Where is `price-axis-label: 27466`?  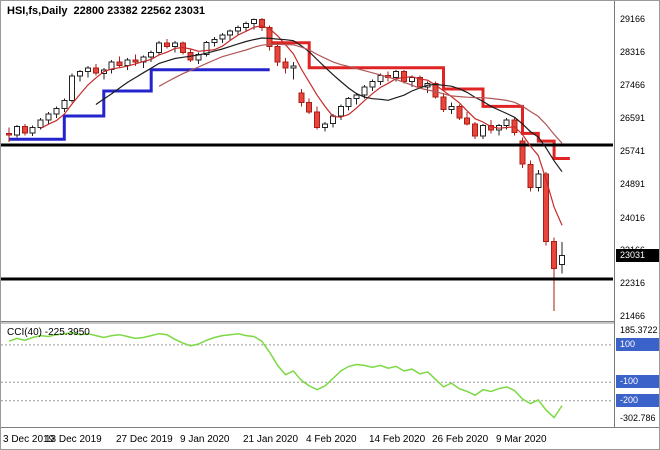 price-axis-label: 27466 is located at coordinates (633, 85).